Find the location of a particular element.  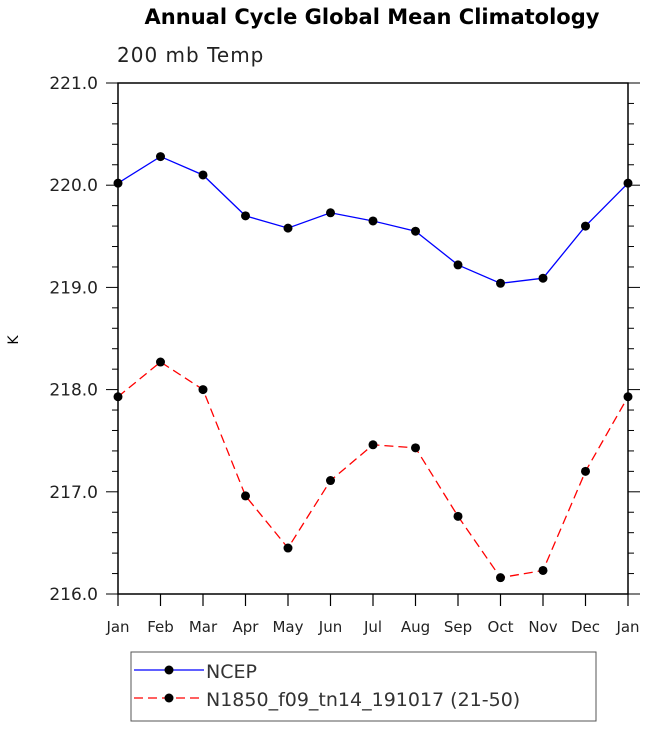

x-tick-label: Apr is located at coordinates (246, 627).